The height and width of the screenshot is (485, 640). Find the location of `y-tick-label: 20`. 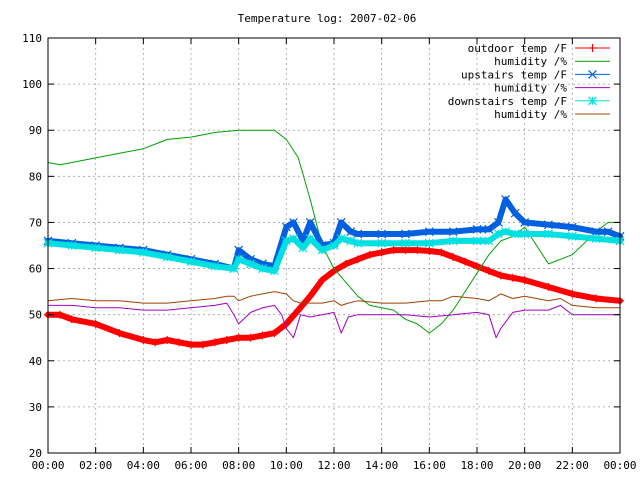

y-tick-label: 20 is located at coordinates (35, 453).